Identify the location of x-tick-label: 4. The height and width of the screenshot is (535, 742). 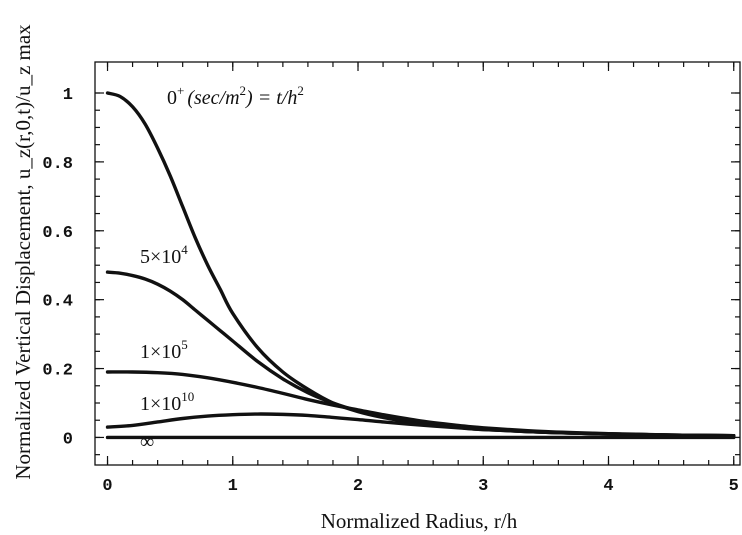
(608, 486).